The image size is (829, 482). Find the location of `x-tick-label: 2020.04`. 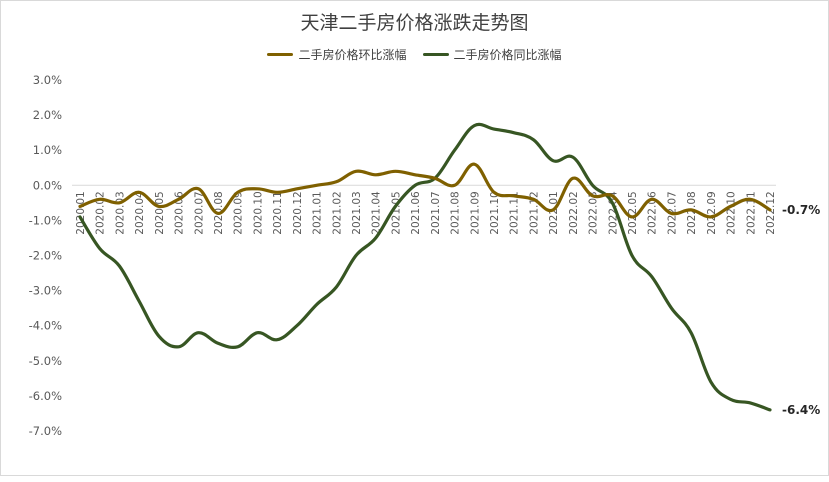

x-tick-label: 2020.04 is located at coordinates (140, 213).